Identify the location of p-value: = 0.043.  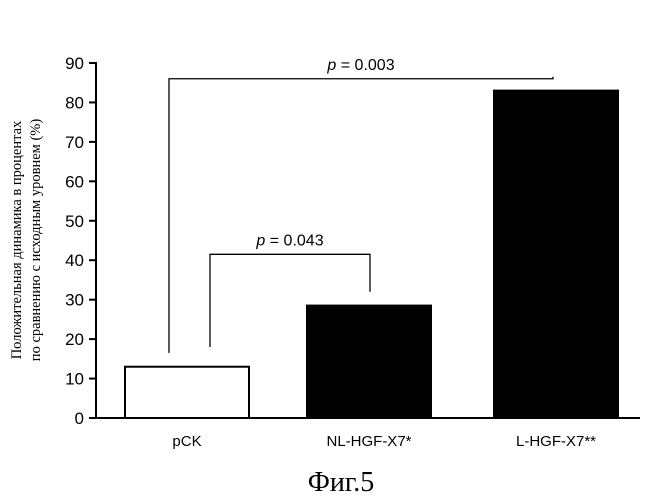
(294, 240).